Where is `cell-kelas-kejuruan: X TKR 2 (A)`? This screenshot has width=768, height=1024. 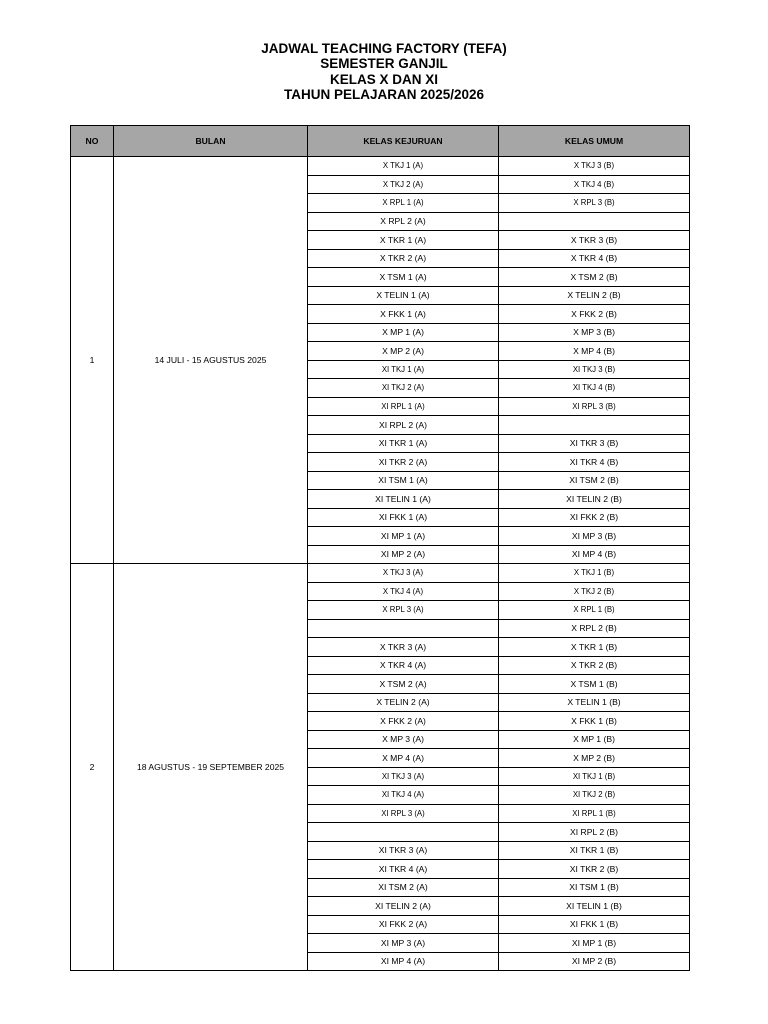 cell-kelas-kejuruan: X TKR 2 (A) is located at coordinates (403, 258).